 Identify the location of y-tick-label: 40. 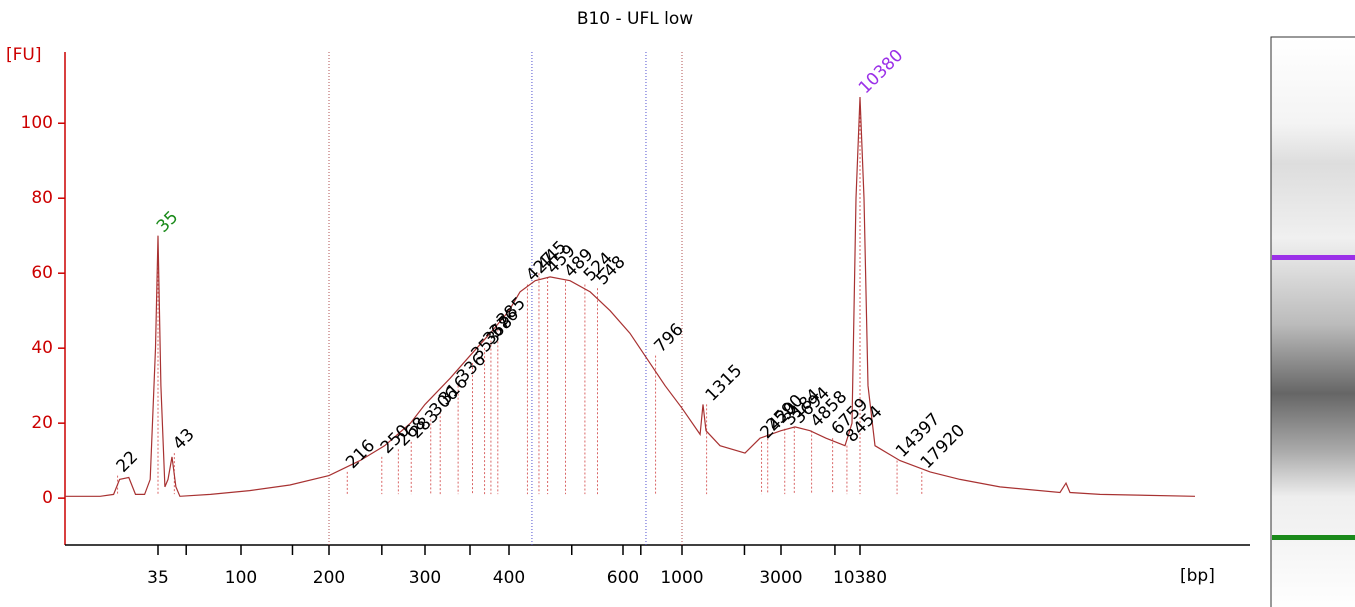
(42, 348).